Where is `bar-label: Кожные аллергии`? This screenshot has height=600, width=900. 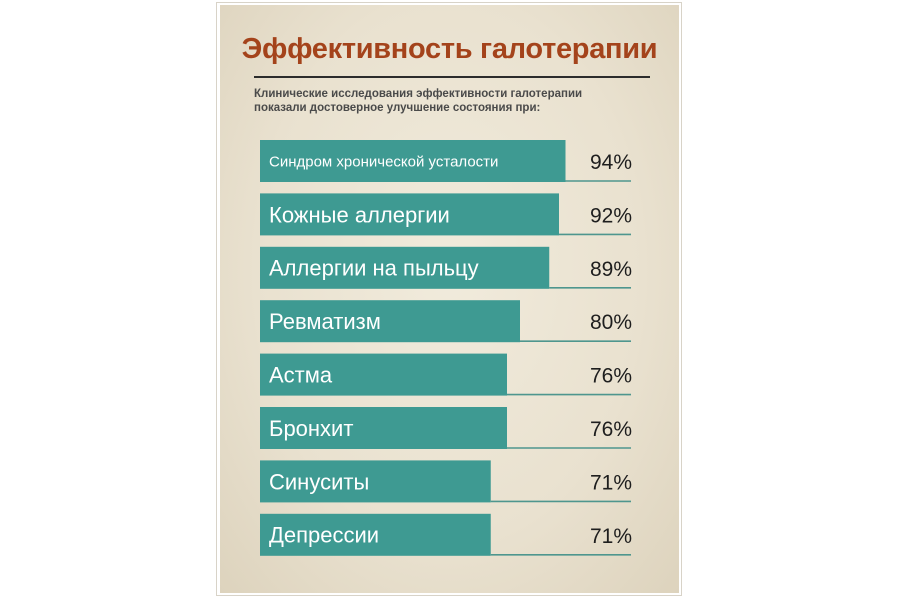 bar-label: Кожные аллергии is located at coordinates (359, 214).